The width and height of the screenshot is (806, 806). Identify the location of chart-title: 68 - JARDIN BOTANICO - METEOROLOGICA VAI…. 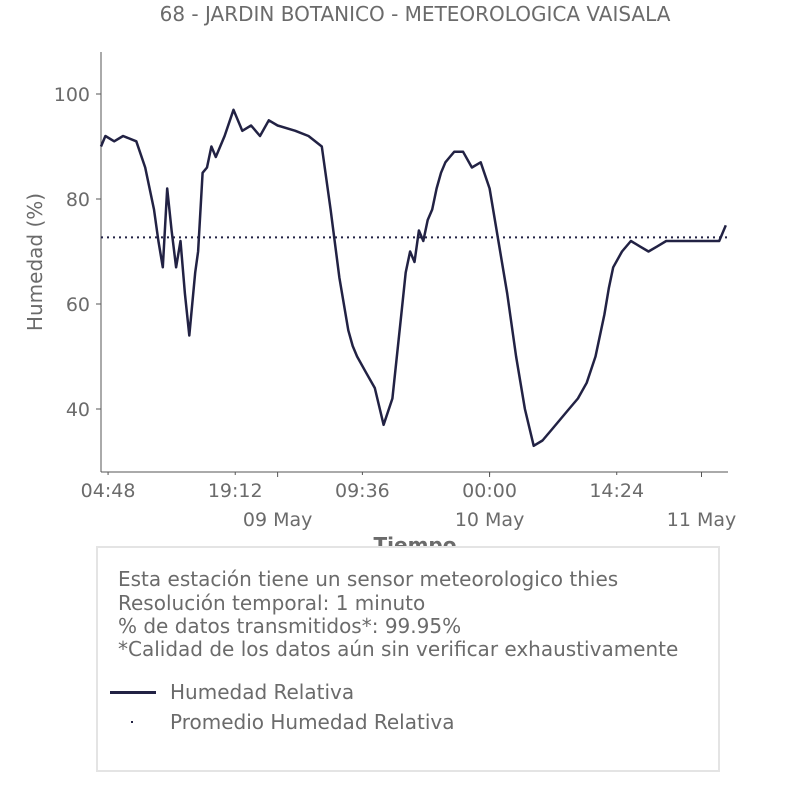
(415, 14).